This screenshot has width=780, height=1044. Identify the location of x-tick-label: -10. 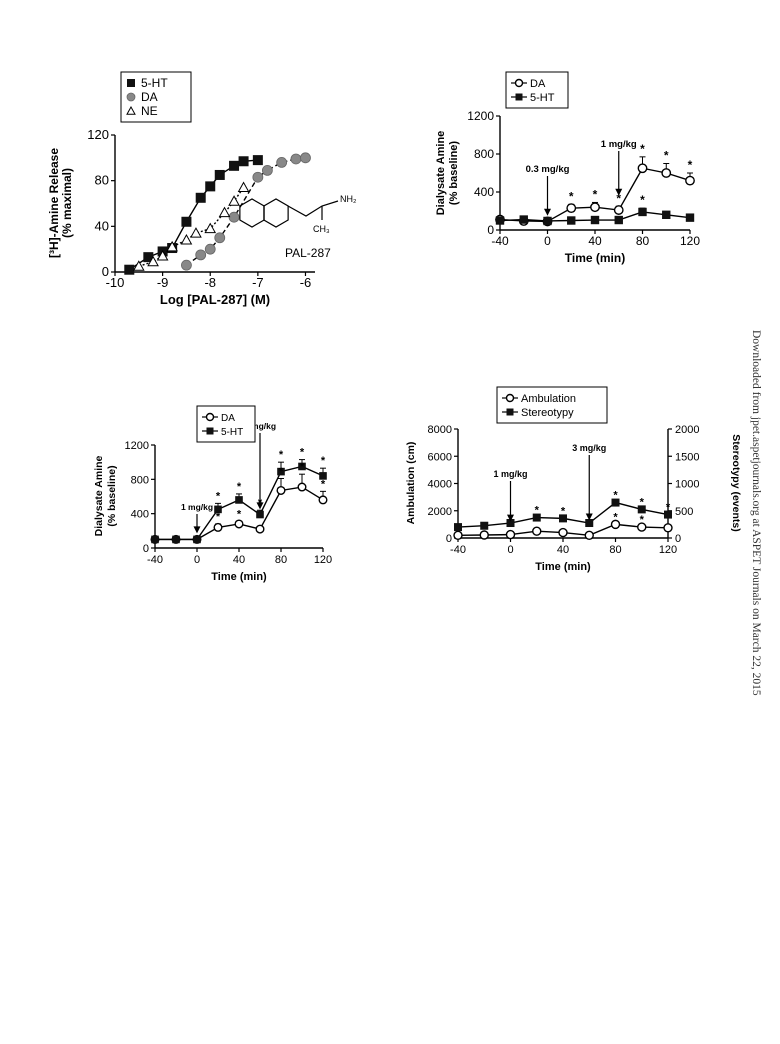
(115, 282).